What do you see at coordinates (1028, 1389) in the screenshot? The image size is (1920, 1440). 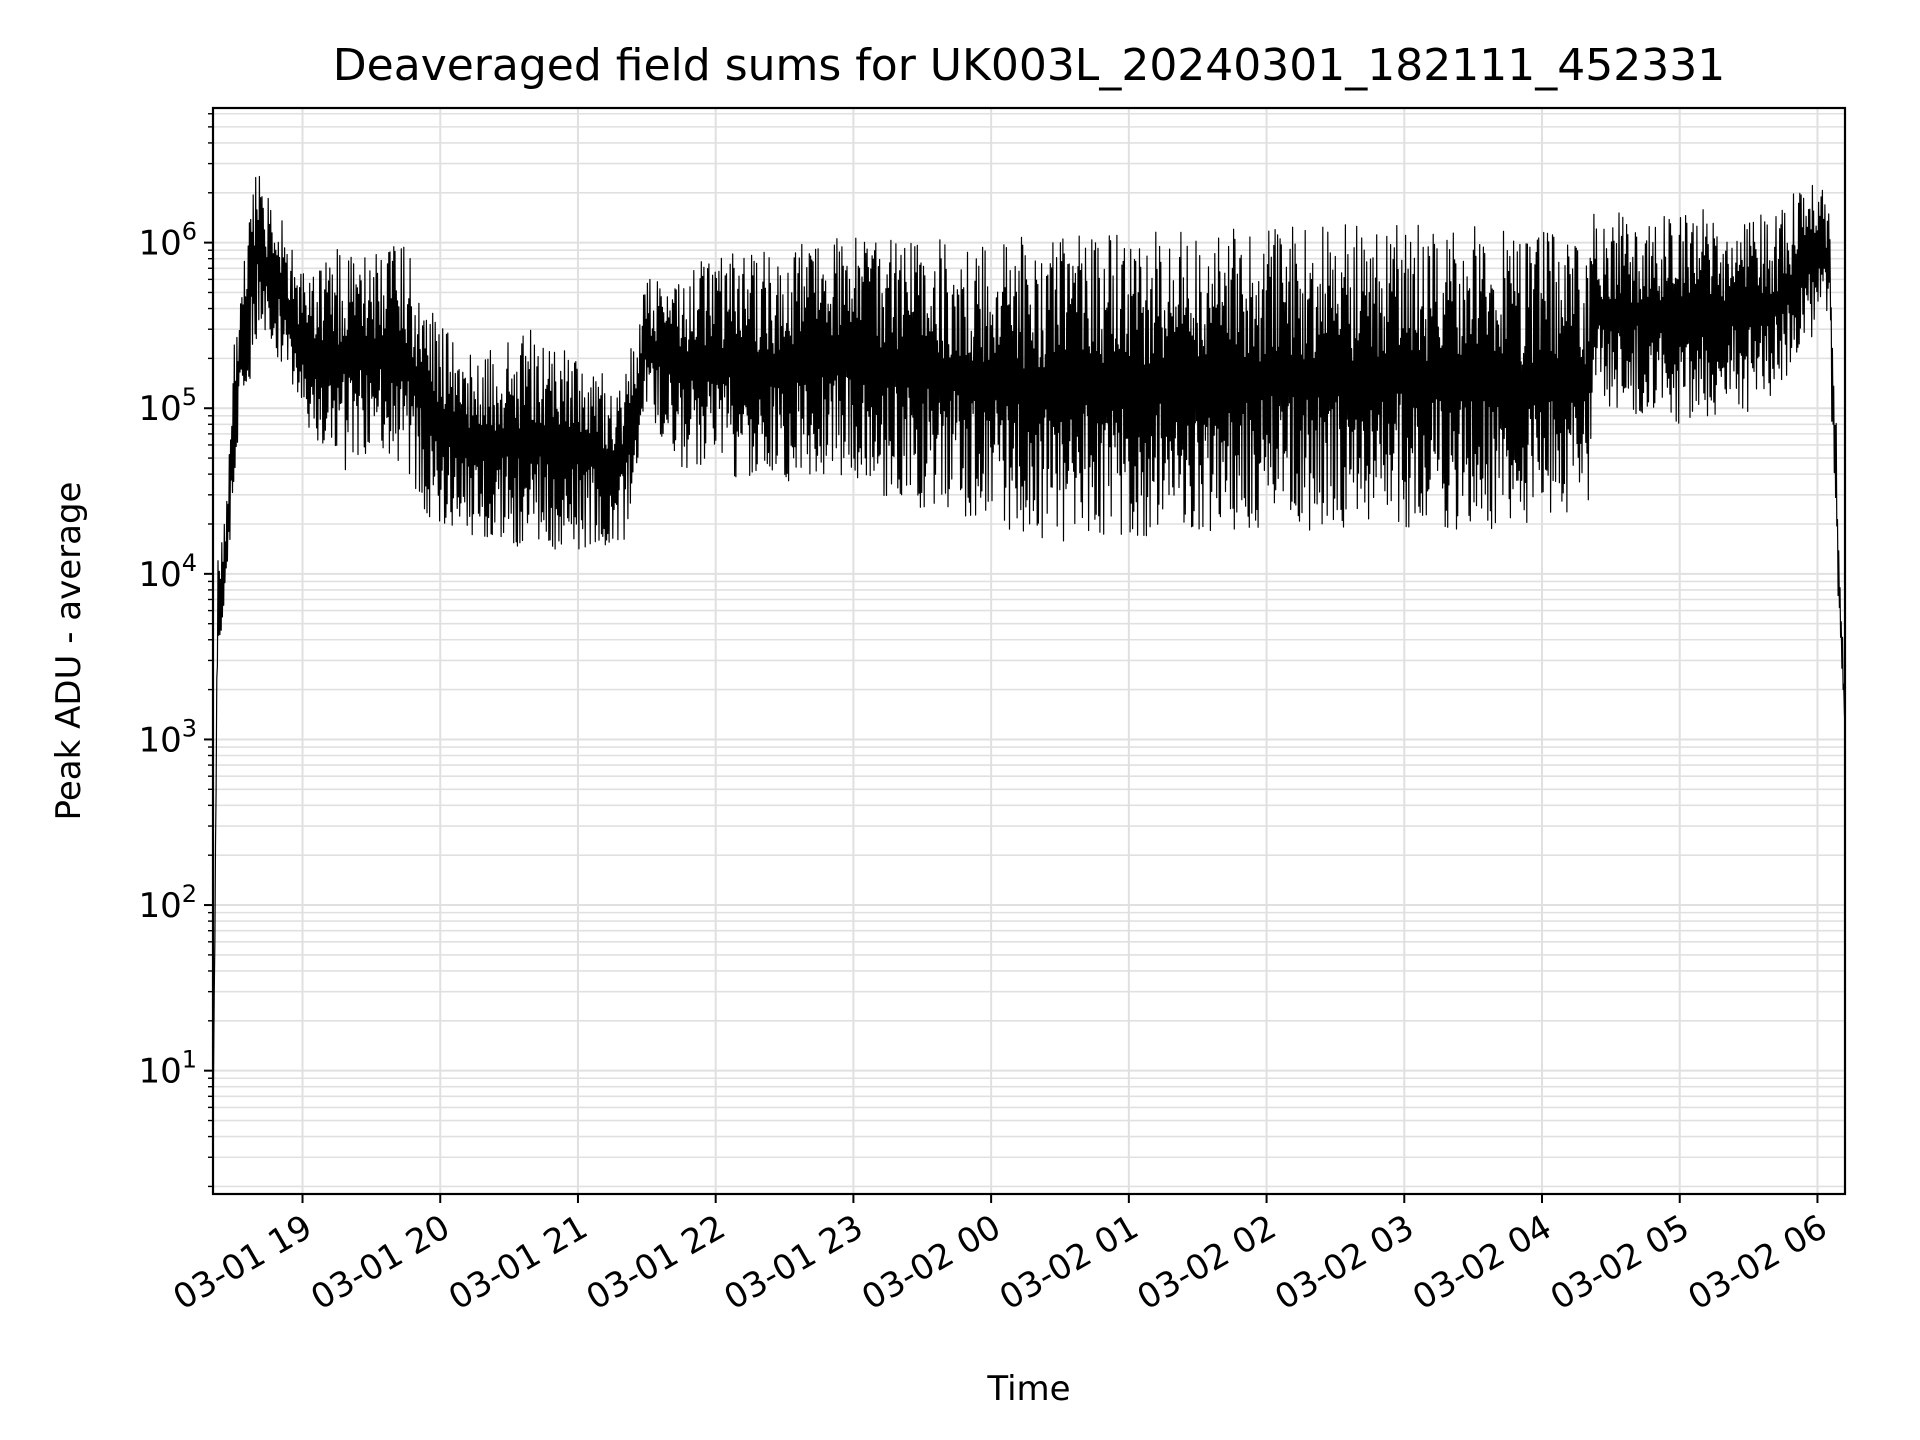 I see `x-axis-label: Time` at bounding box center [1028, 1389].